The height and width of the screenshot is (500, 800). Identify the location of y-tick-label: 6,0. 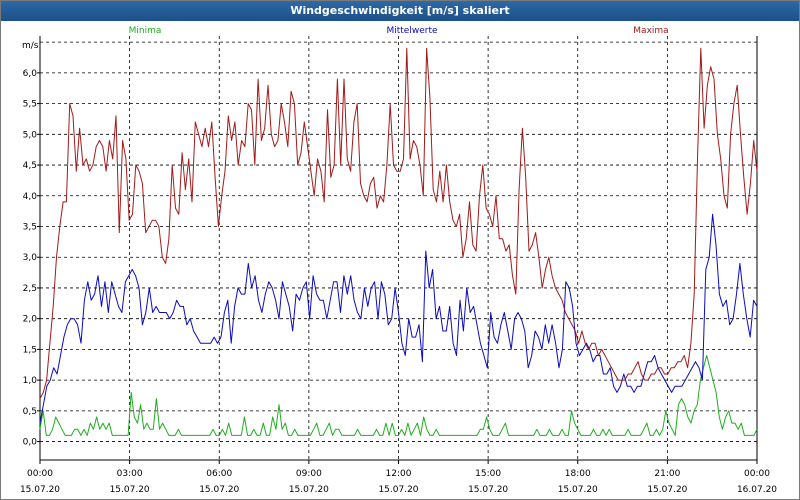
(30, 74).